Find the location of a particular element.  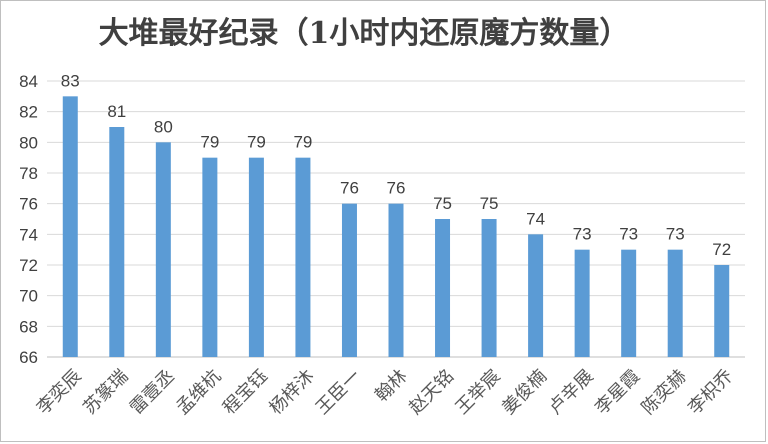

y-tick-label: 68 is located at coordinates (28, 326).